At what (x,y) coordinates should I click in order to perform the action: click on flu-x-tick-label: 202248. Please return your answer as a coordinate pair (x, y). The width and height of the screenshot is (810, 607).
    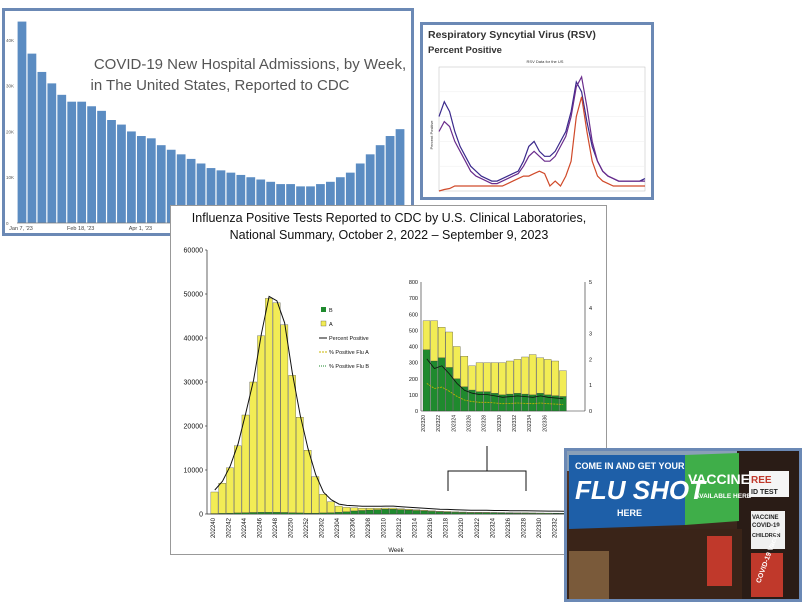
    Looking at the image, I should click on (276, 527).